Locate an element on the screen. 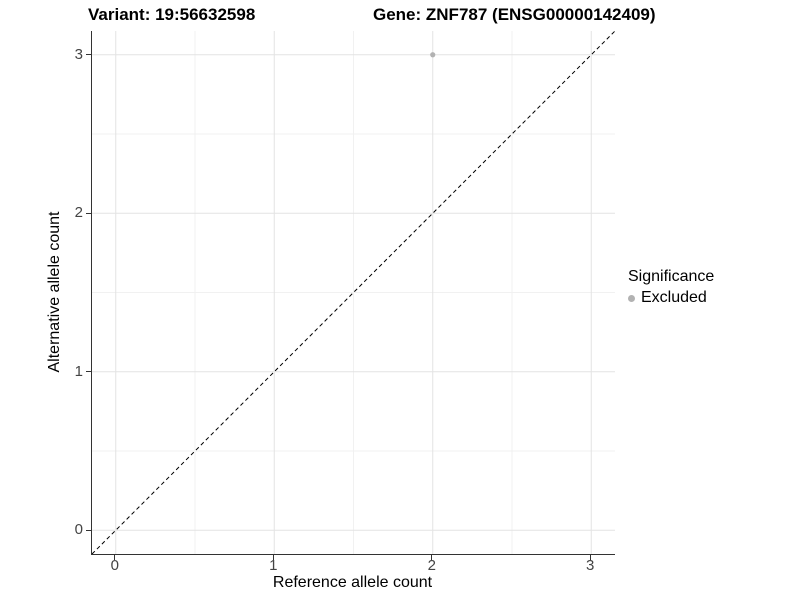 The image size is (800, 600). legend-items: Excluded is located at coordinates (671, 298).